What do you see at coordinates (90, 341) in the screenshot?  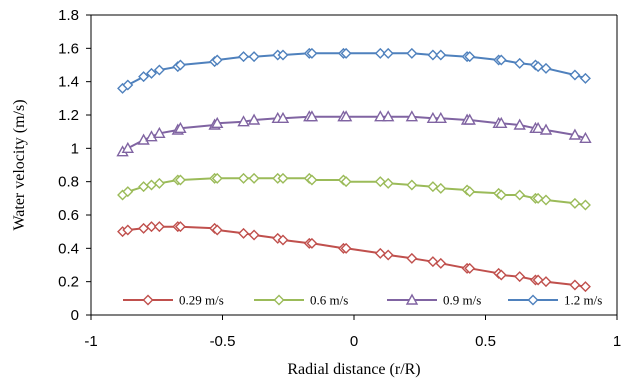 I see `x-tick-label: -1` at bounding box center [90, 341].